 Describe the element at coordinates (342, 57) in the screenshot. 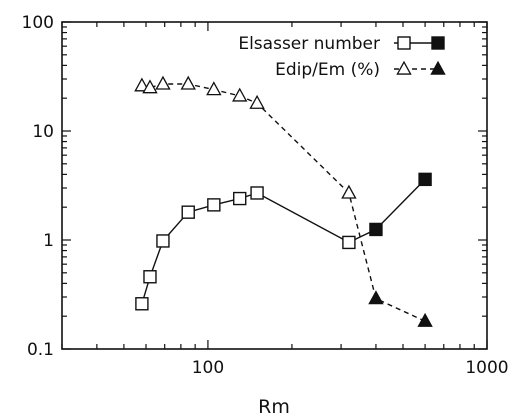

I see `legend: Elsasser number Edip/Em (%)` at that location.